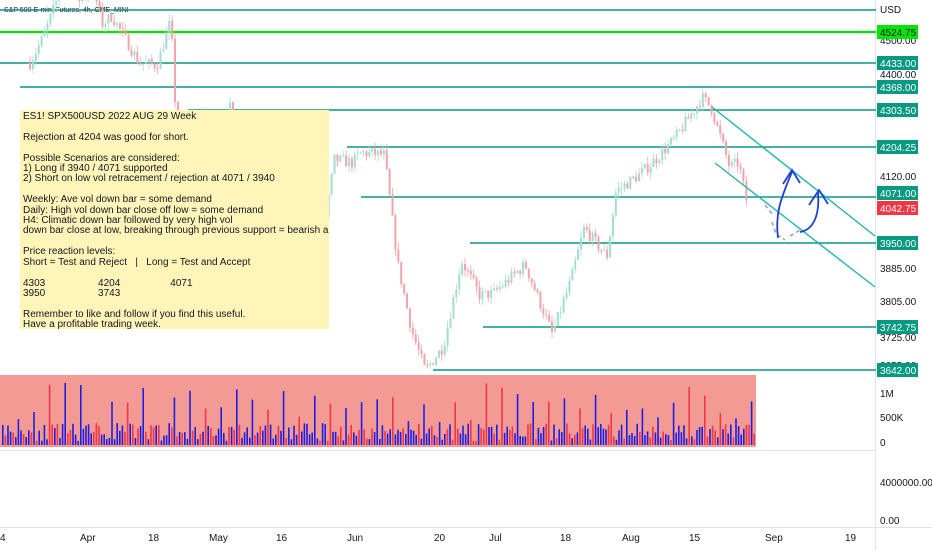 The height and width of the screenshot is (550, 932). What do you see at coordinates (809, 212) in the screenshot?
I see `arrow-up-right` at bounding box center [809, 212].